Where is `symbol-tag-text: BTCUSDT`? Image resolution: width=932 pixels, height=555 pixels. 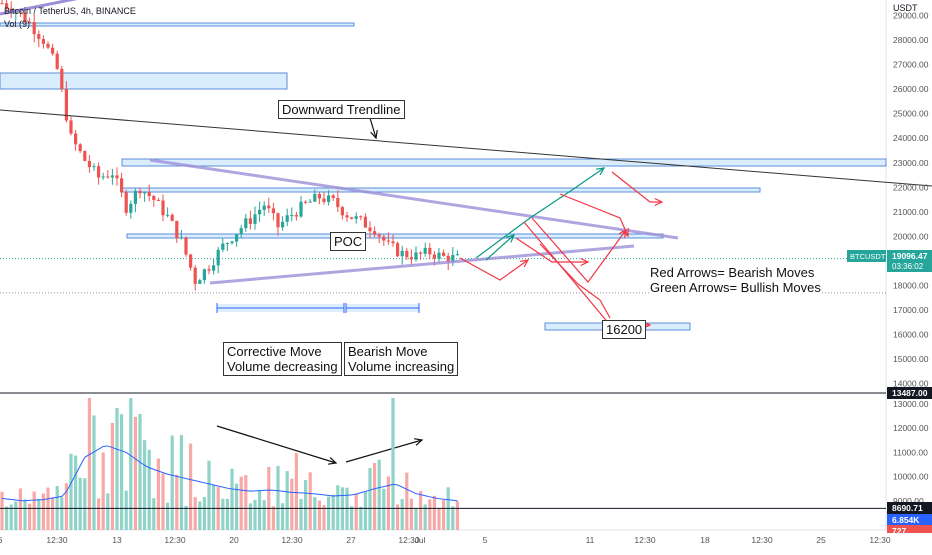
symbol-tag-text: BTCUSDT is located at coordinates (868, 256).